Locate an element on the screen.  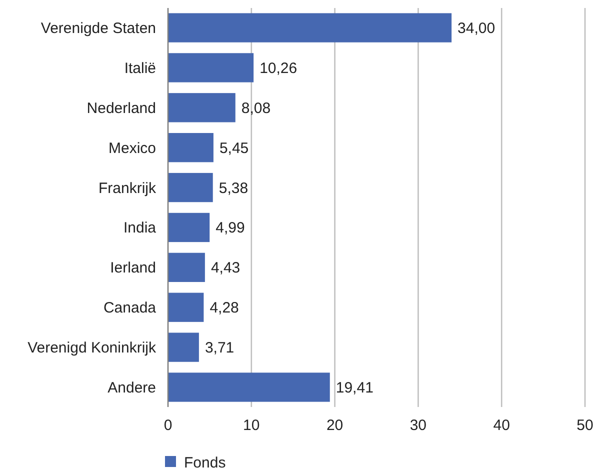
data-label: 34,00 is located at coordinates (477, 29).